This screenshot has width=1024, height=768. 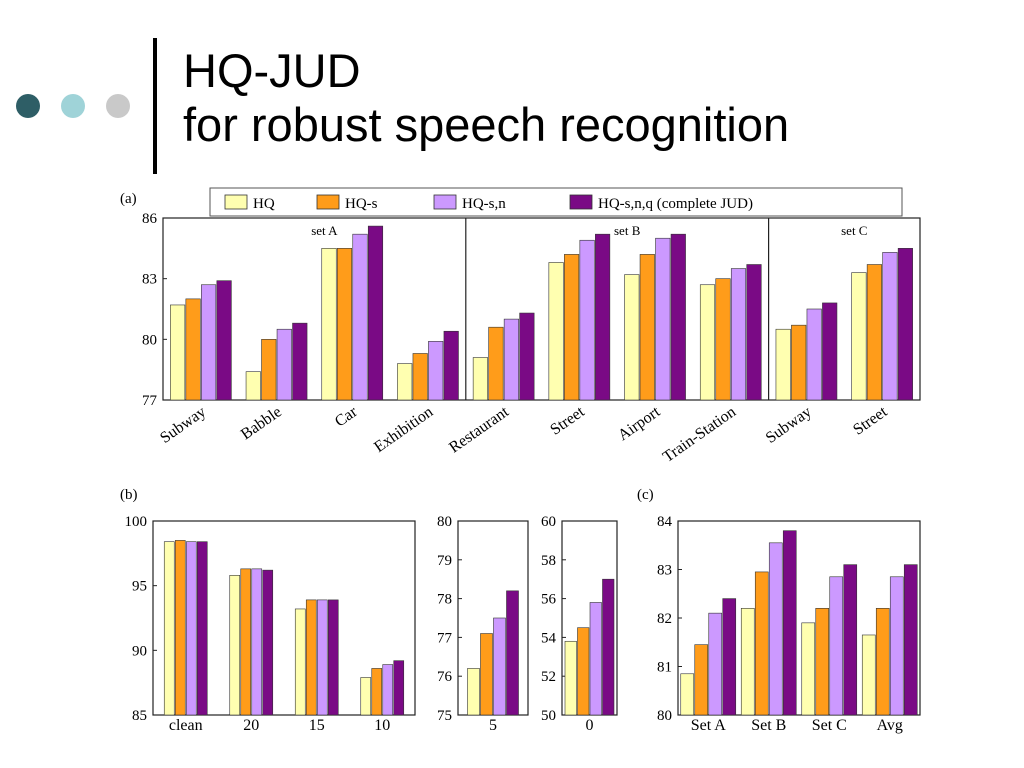 I want to click on y-tick-label: 85, so click(x=139, y=716).